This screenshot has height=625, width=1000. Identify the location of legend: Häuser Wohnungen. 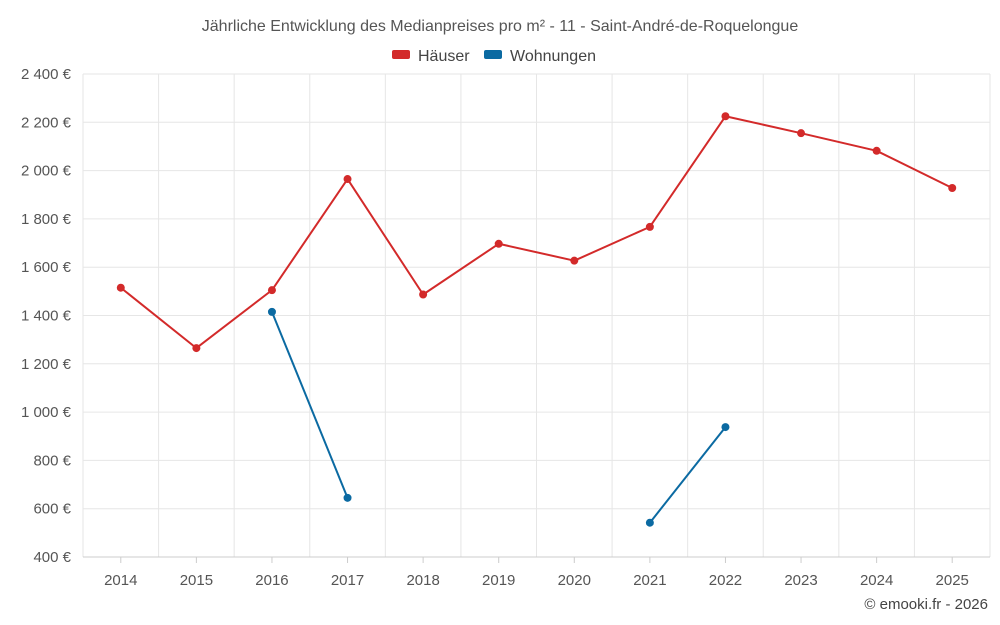
(494, 56).